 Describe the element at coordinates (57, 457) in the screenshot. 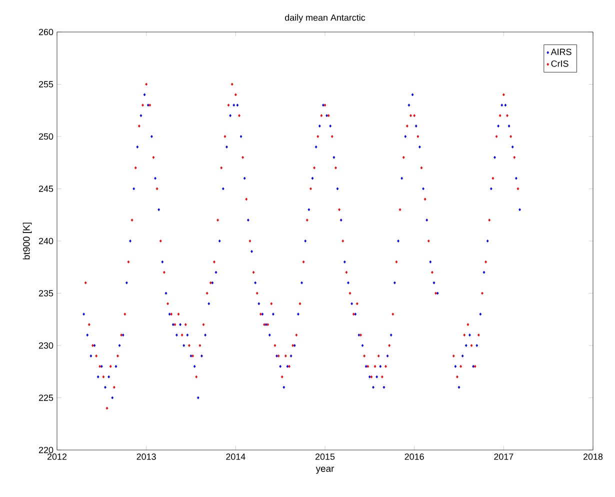

I see `x-tick-label: 2012` at that location.